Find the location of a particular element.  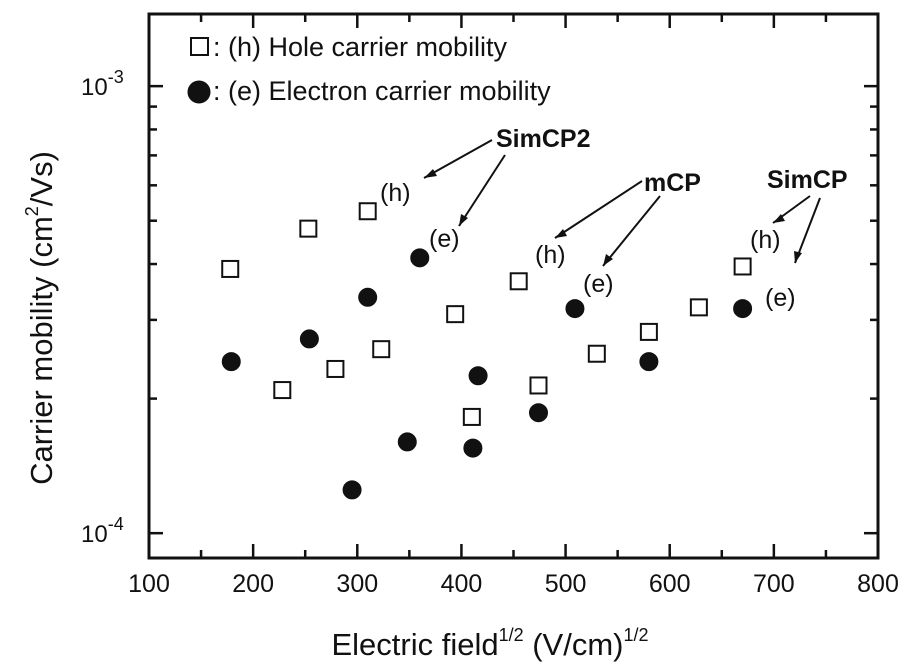

annotations: SimCP2 (h) (e) mCP (h) (e) SimCP (h) (e) is located at coordinates (614, 218).